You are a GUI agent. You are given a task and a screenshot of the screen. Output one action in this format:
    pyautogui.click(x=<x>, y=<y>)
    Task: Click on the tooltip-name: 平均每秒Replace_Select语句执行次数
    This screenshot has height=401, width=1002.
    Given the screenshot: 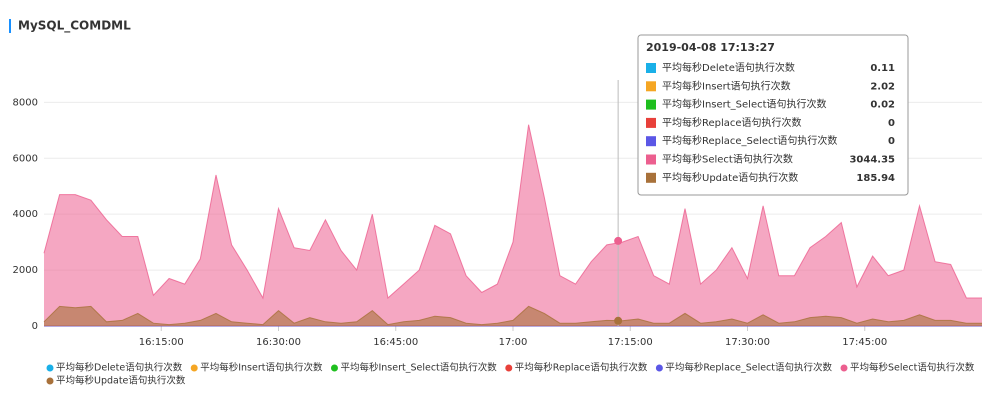 What is the action you would take?
    pyautogui.click(x=749, y=140)
    